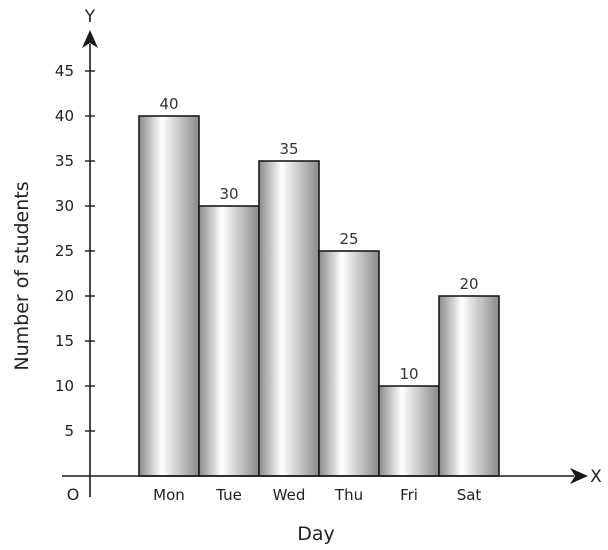 This screenshot has height=550, width=608. Describe the element at coordinates (64, 386) in the screenshot. I see `y-tick-label-10: 10` at that location.